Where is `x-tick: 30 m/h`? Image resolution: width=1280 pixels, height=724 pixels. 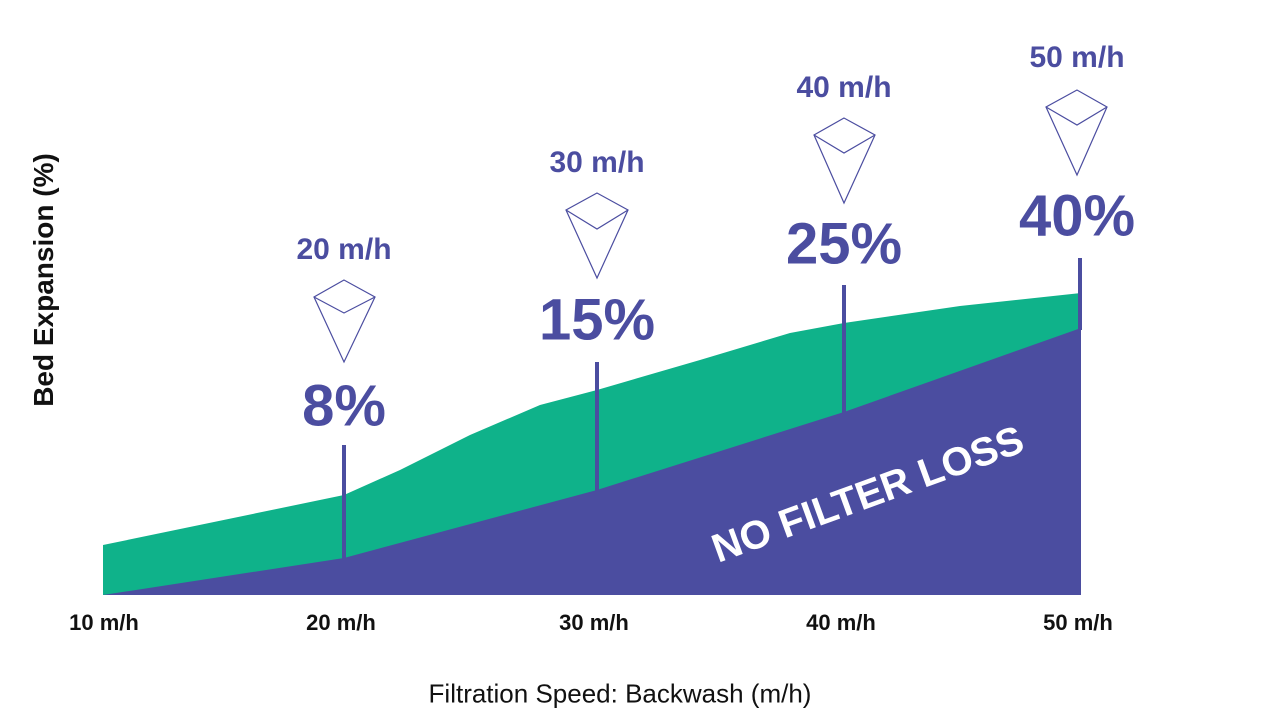 x-tick: 30 m/h is located at coordinates (594, 622).